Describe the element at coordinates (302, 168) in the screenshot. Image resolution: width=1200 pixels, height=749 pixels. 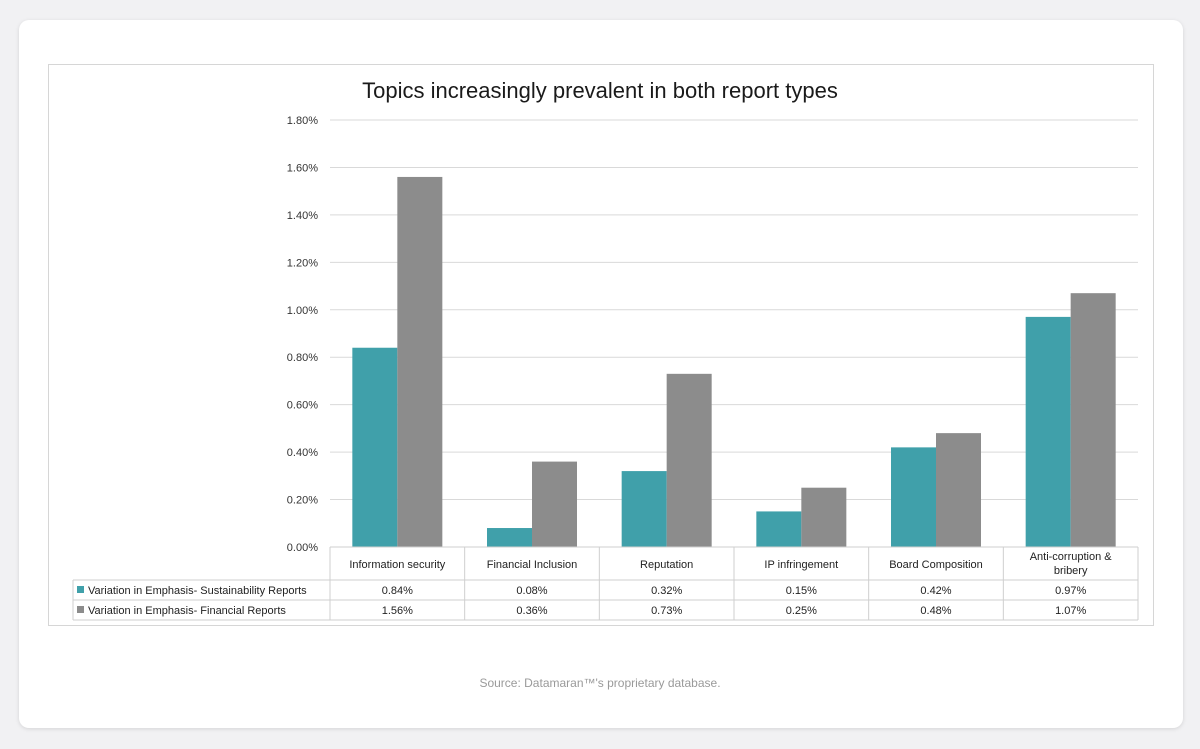
I see `y-tick-label: 1.60%` at that location.